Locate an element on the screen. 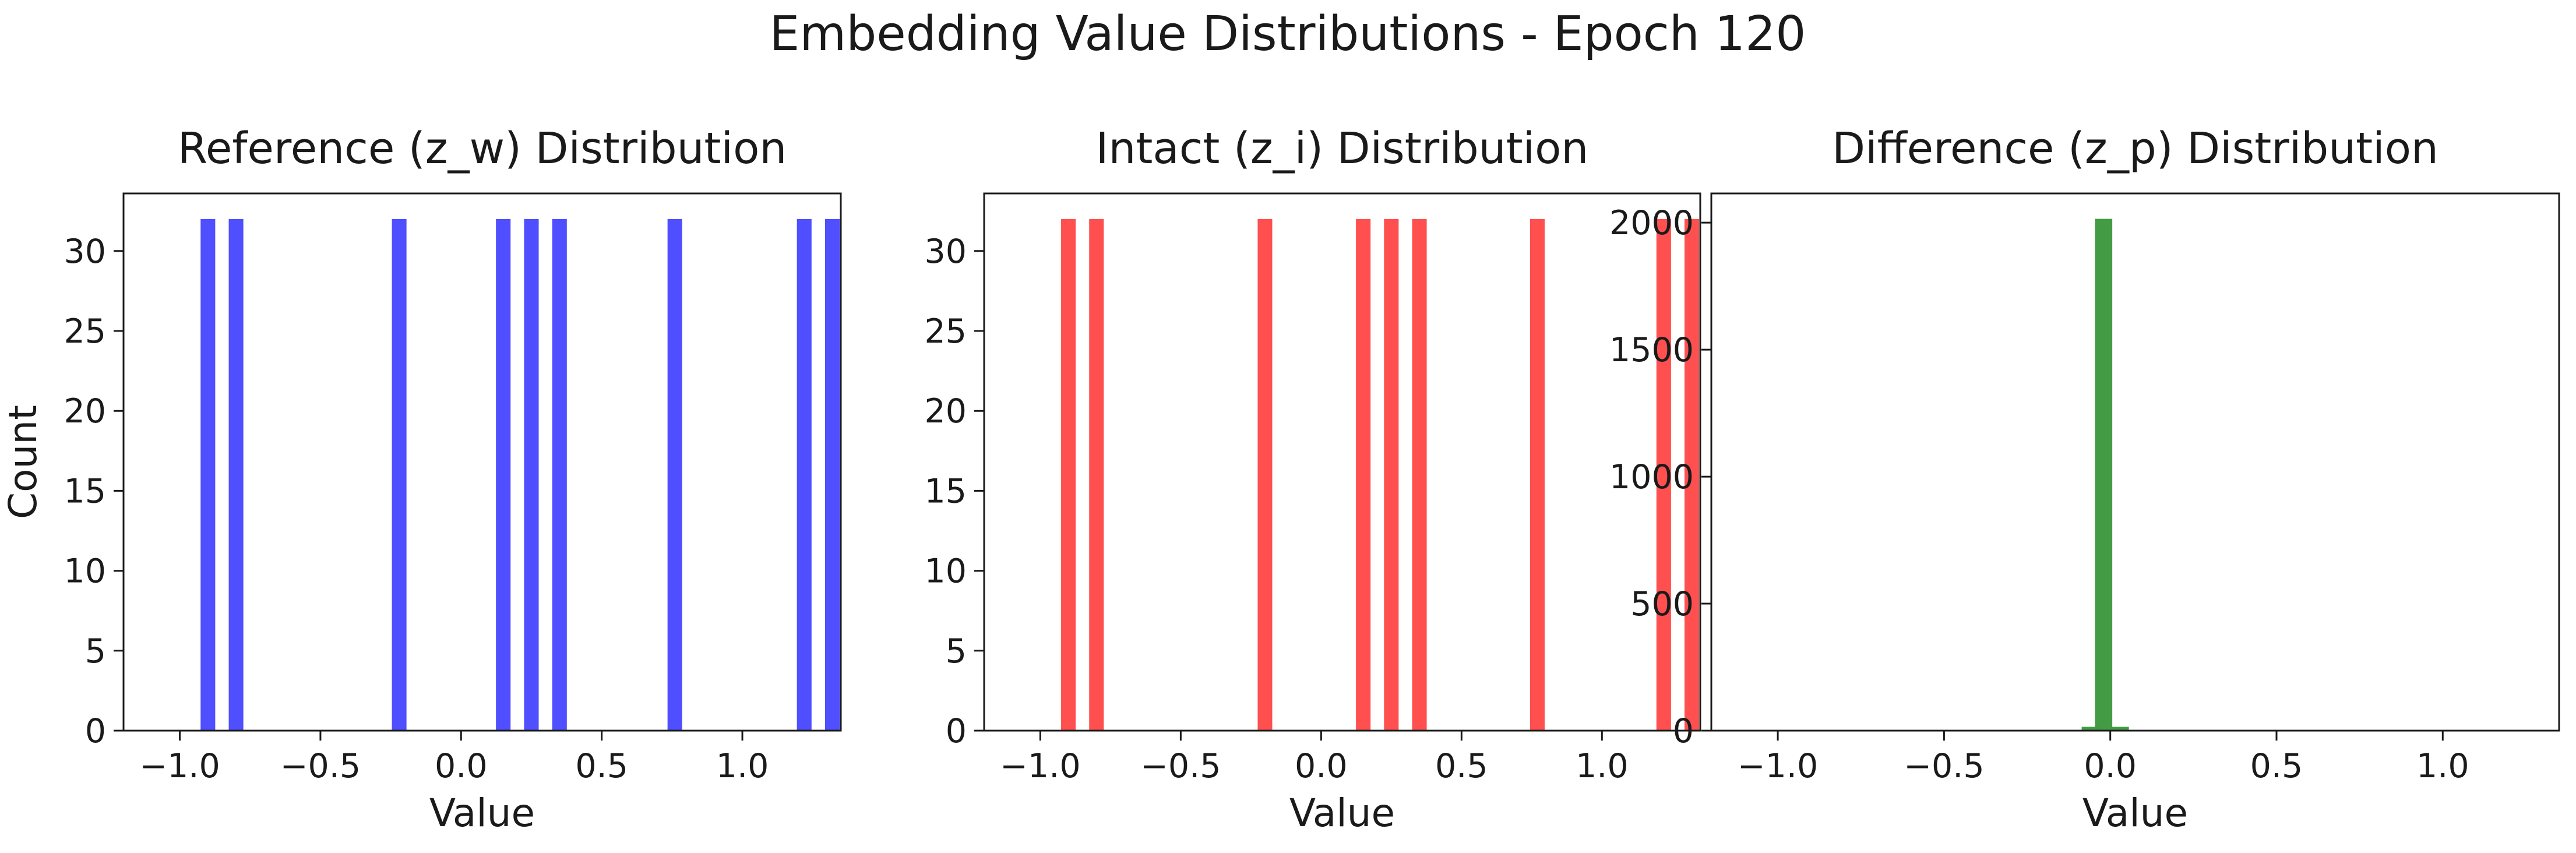 The height and width of the screenshot is (853, 2576). panel-title: Intact (z_i) Distribution is located at coordinates (1342, 149).